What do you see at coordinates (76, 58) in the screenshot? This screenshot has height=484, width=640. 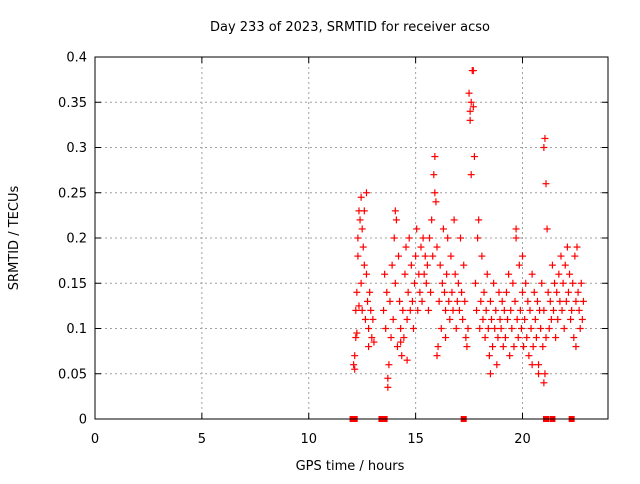 I see `y-tick-label: 0.4` at bounding box center [76, 58].